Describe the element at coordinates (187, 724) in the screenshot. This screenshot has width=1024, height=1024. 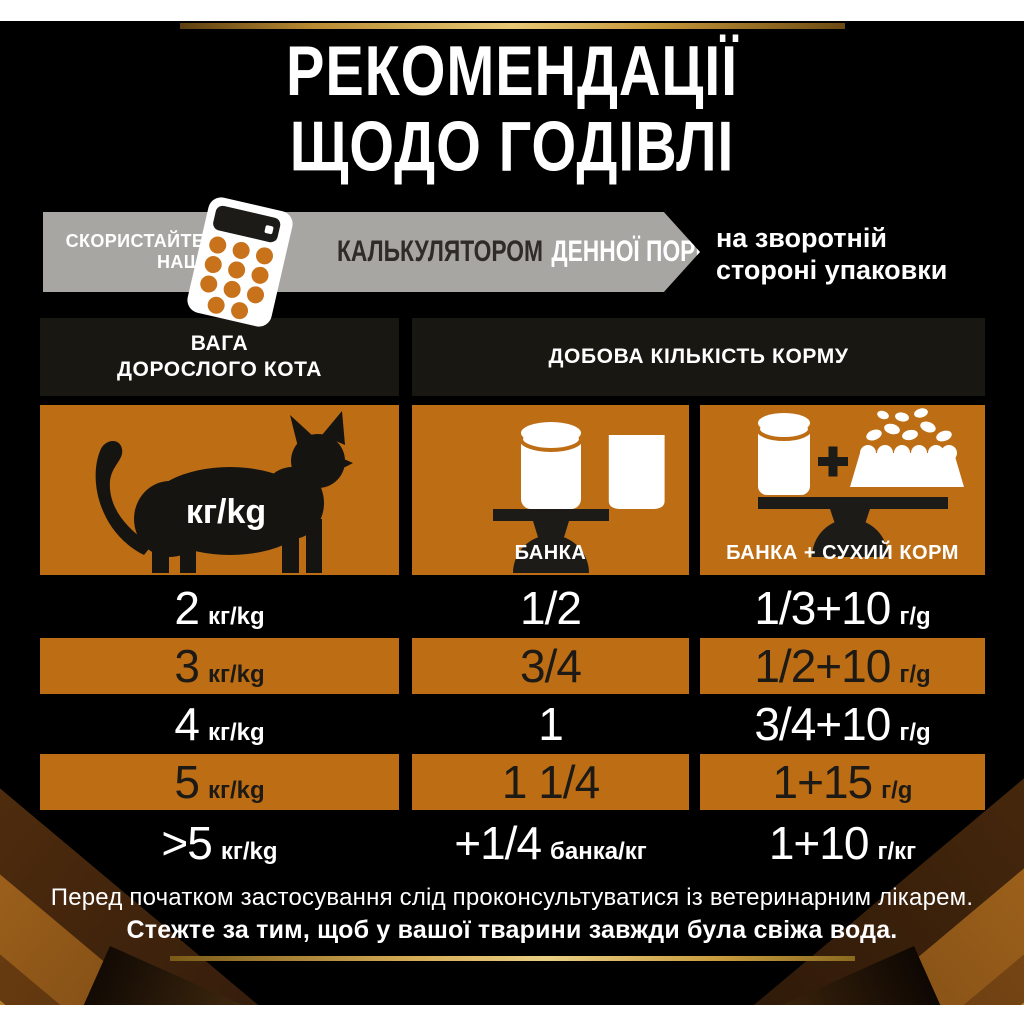
I see `weight-value: 4` at that location.